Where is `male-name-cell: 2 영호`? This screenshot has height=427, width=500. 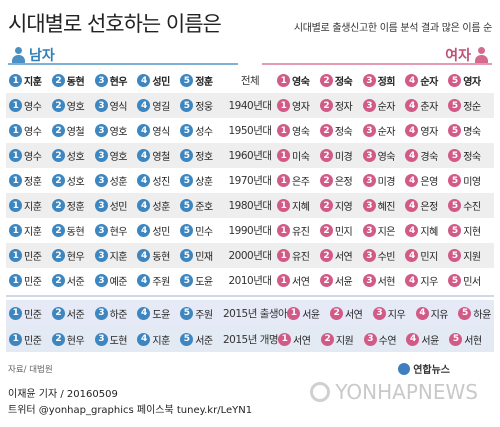 male-name-cell: 2 영호 is located at coordinates (73, 105).